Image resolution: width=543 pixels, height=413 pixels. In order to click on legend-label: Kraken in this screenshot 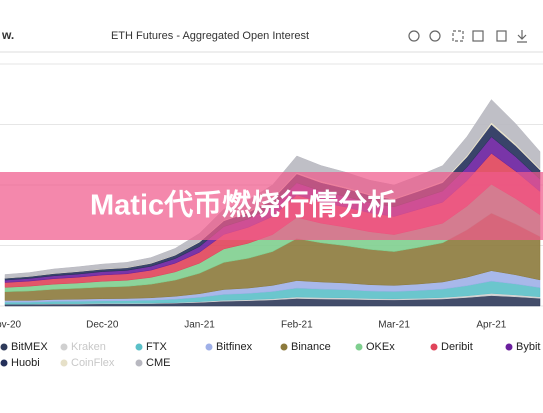, I will do `click(88, 347)`.